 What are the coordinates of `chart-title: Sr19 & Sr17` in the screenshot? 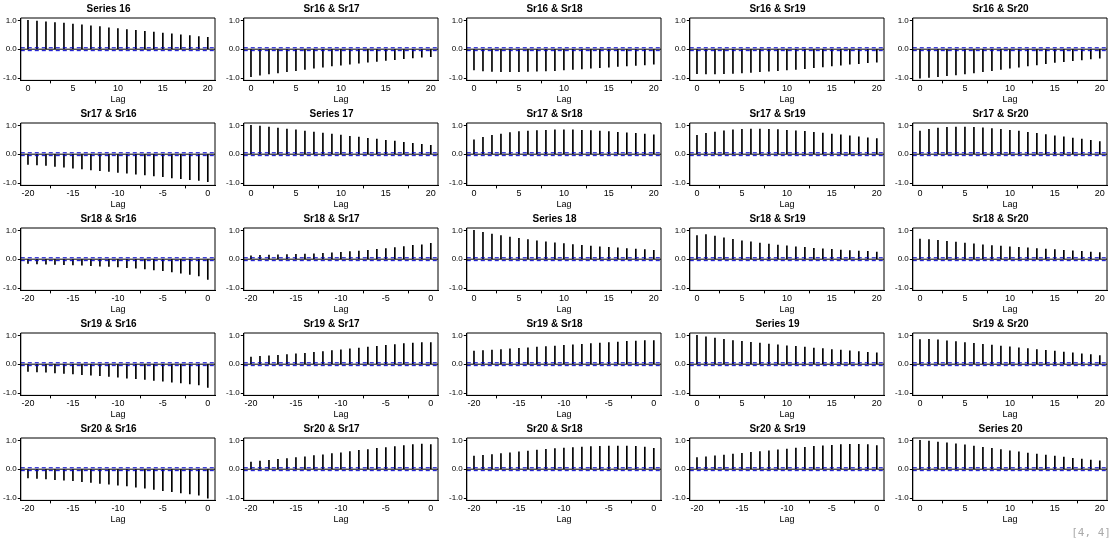 It's located at (332, 323).